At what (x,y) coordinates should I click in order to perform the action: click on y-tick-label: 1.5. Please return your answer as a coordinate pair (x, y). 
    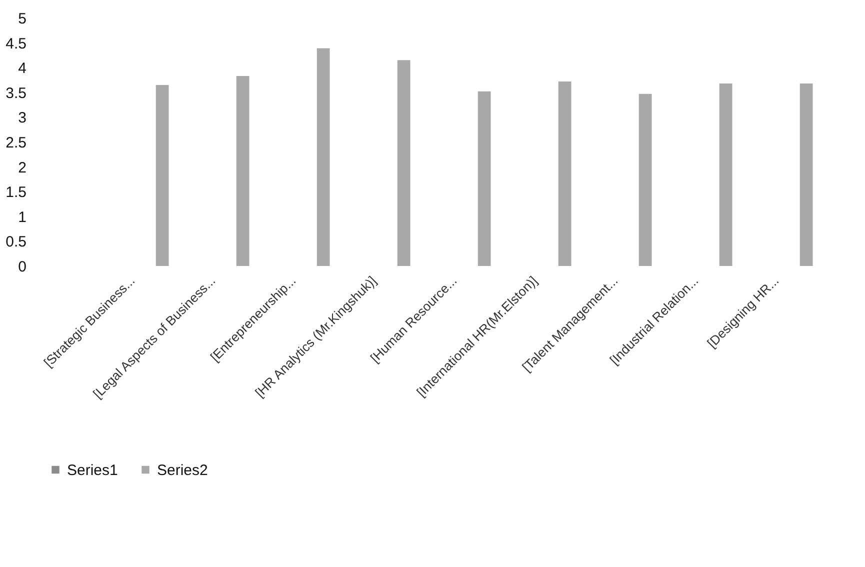
    Looking at the image, I should click on (16, 193).